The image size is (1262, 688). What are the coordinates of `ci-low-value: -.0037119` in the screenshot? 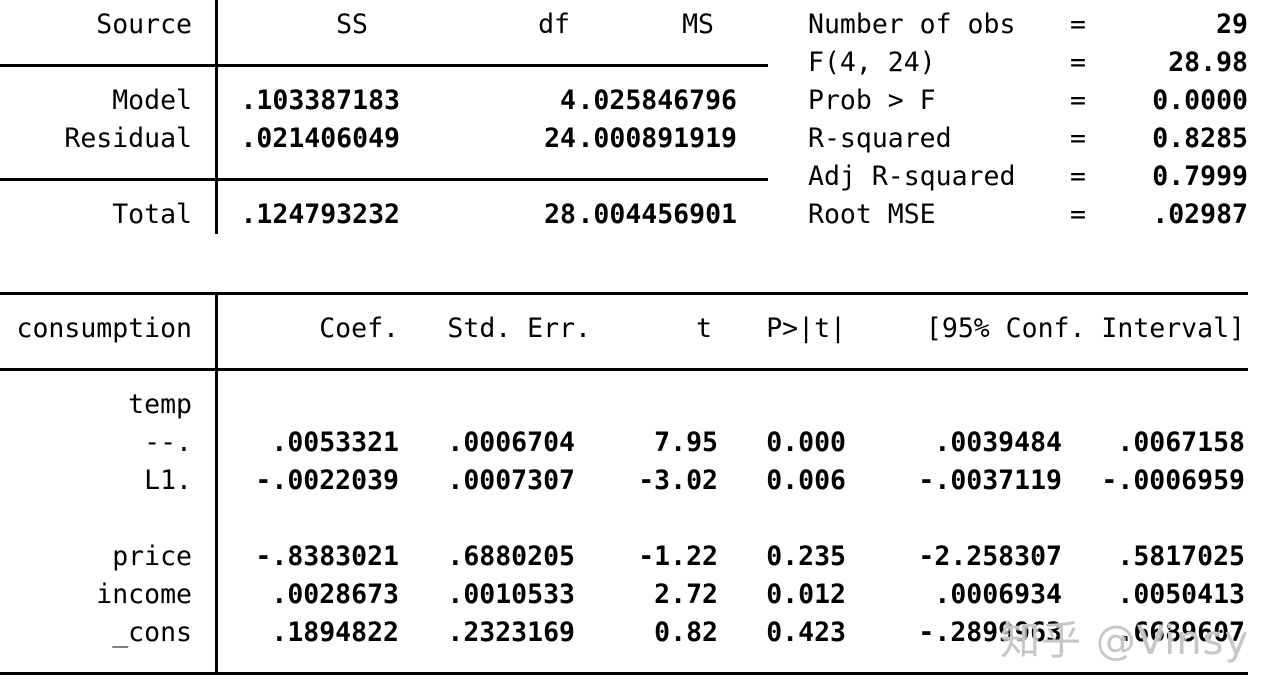 It's located at (990, 480).